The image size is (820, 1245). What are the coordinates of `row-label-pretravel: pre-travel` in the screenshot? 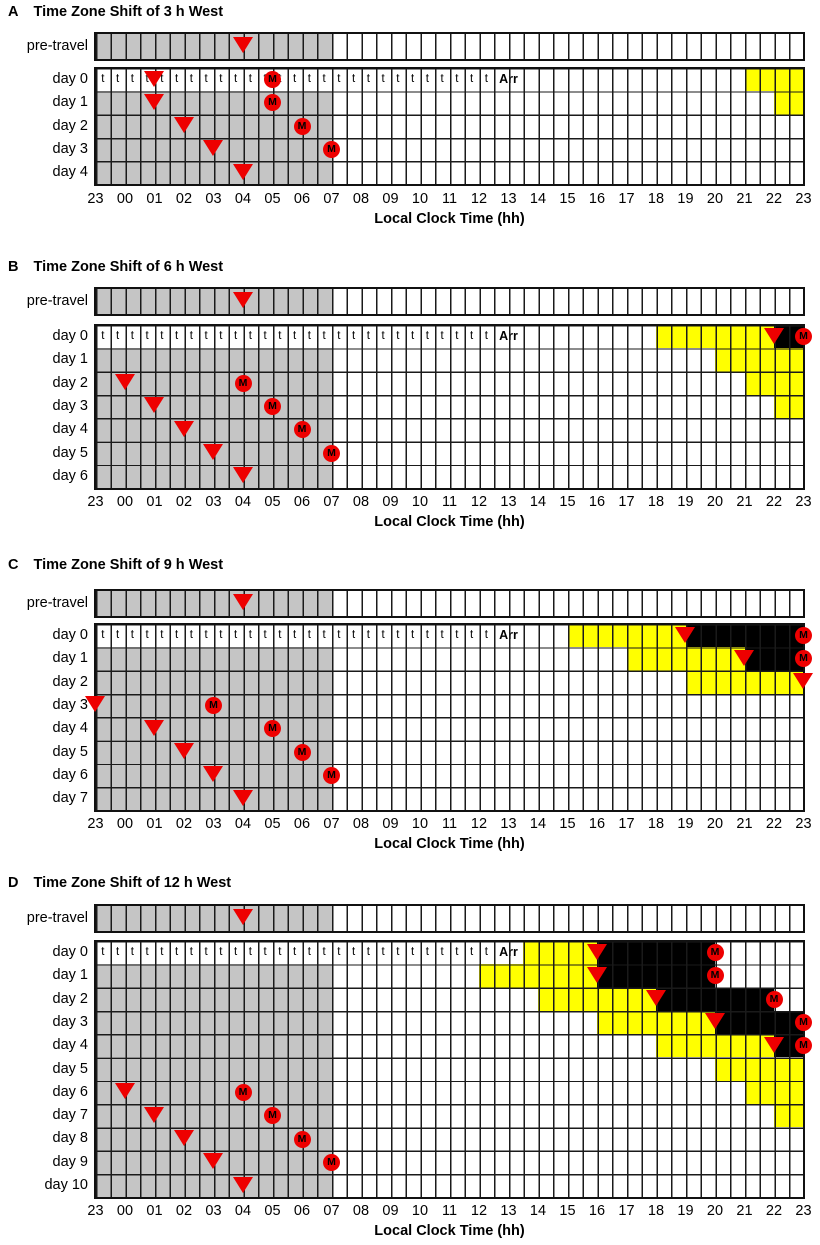 It's located at (57, 300).